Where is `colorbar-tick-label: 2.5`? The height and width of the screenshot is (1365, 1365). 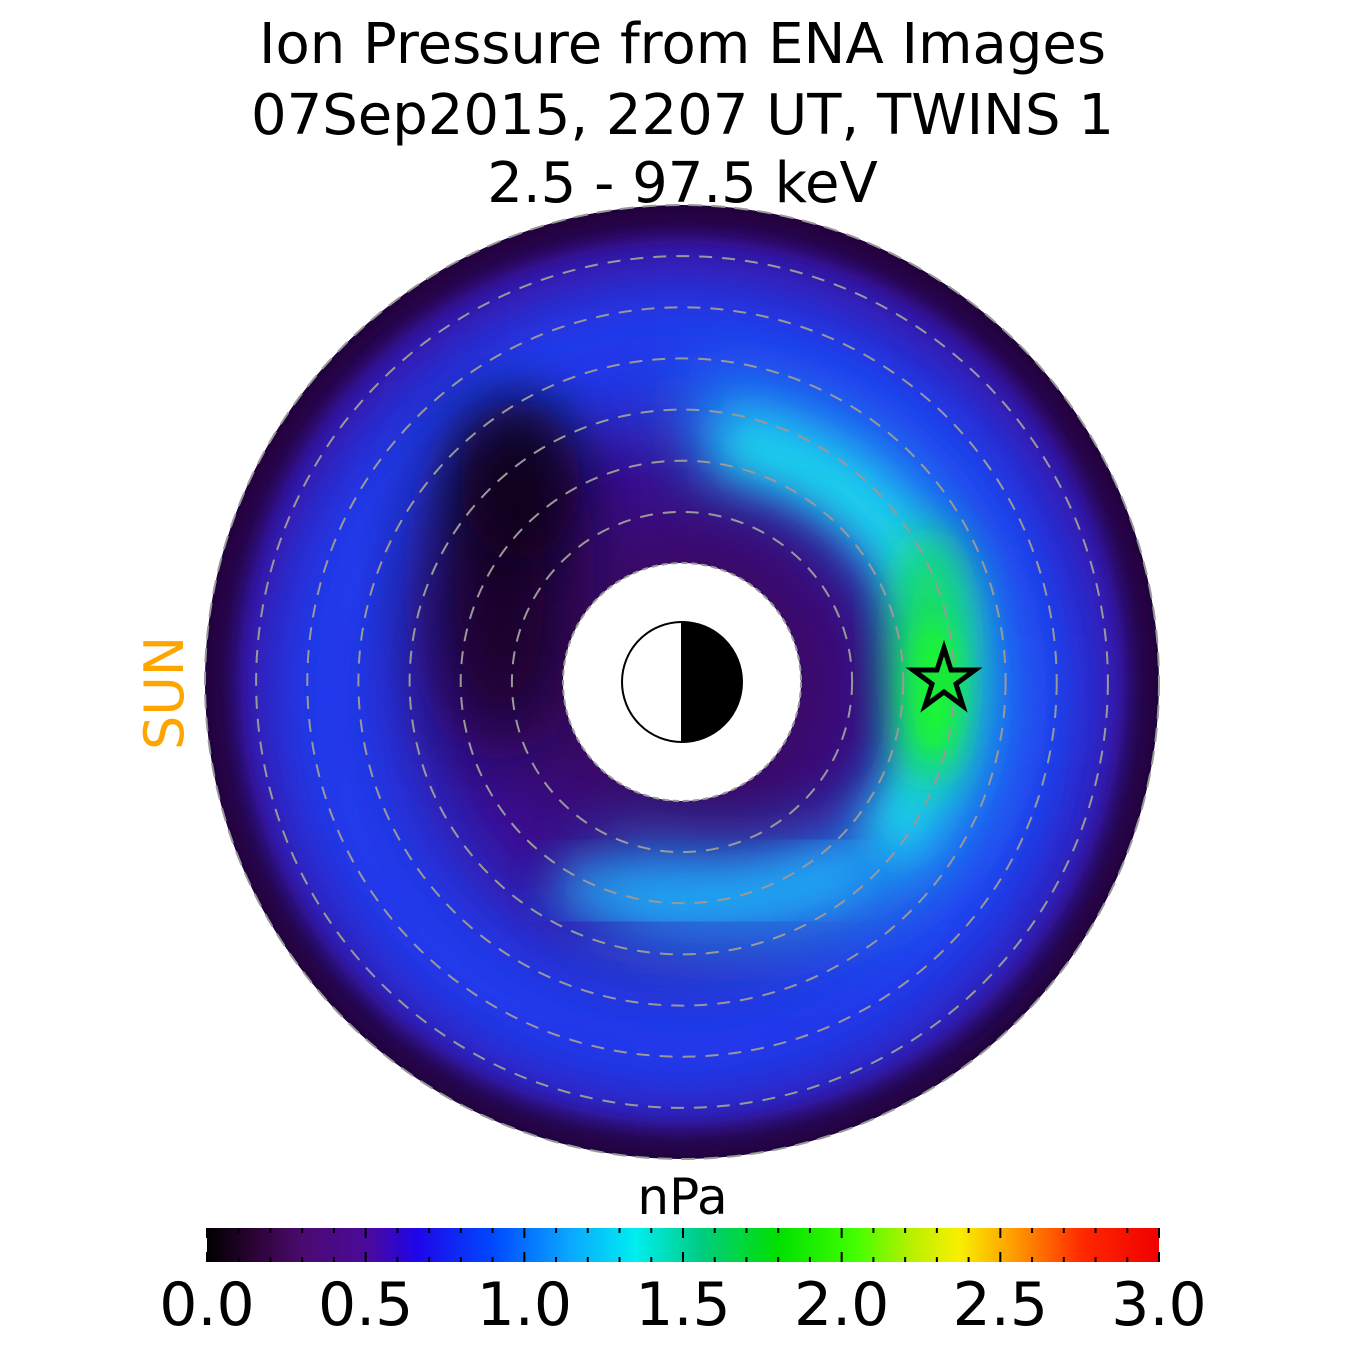 colorbar-tick-label: 2.5 is located at coordinates (1000, 1305).